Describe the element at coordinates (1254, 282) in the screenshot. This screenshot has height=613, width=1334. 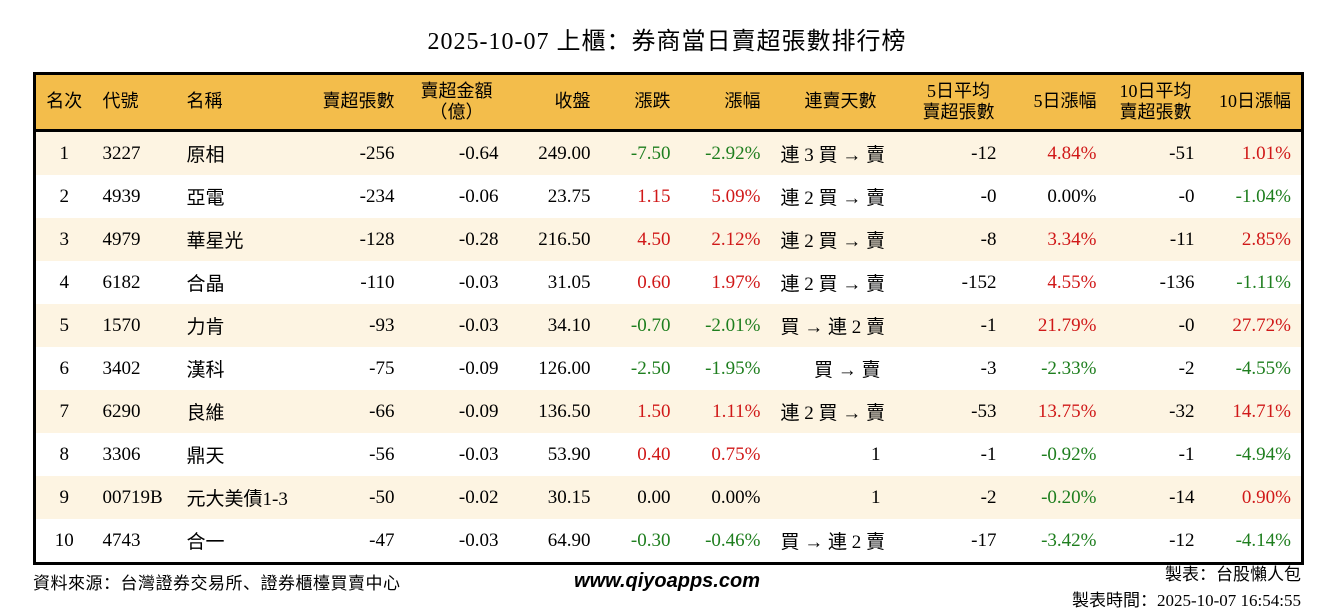
I see `cell-pct10: -1.11%` at that location.